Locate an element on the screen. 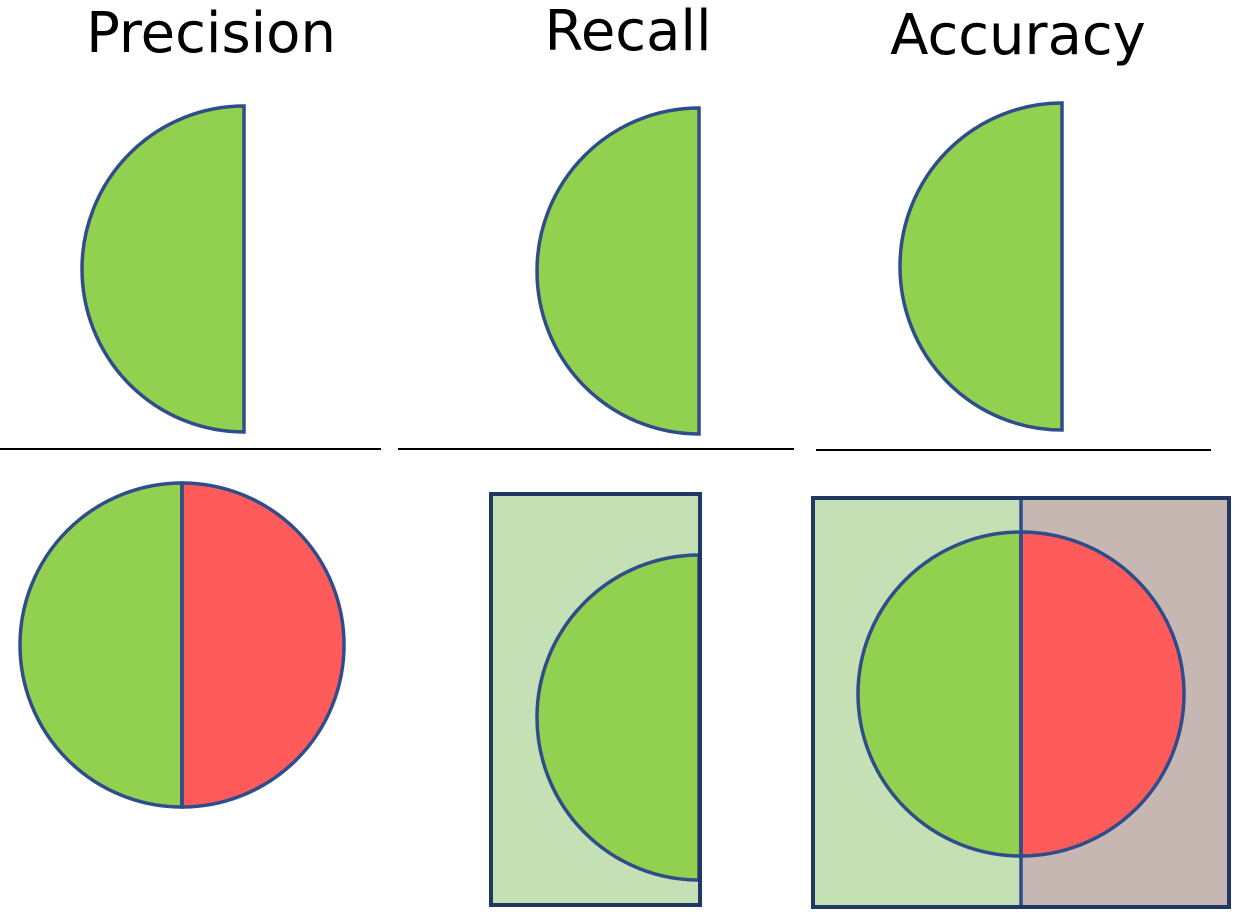 Image resolution: width=1244 pixels, height=919 pixels. precision-denominator is located at coordinates (182, 645).